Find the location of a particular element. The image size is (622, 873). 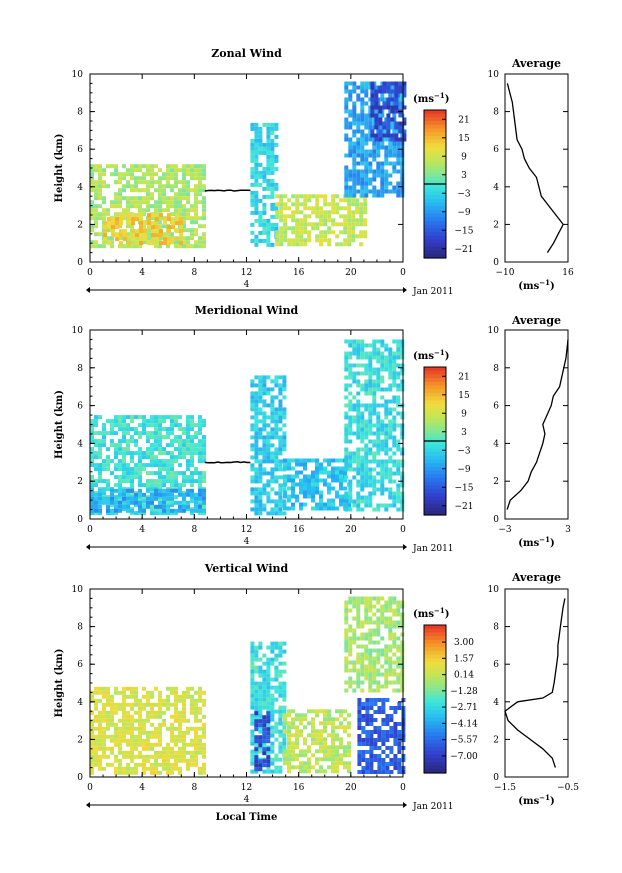

y-tick-label: 8 is located at coordinates (80, 628).